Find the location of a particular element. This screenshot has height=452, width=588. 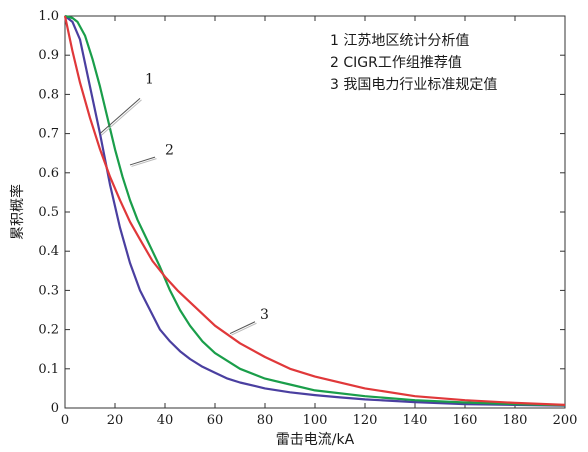

x-axis-title: 雷击电流/kA is located at coordinates (315, 440).